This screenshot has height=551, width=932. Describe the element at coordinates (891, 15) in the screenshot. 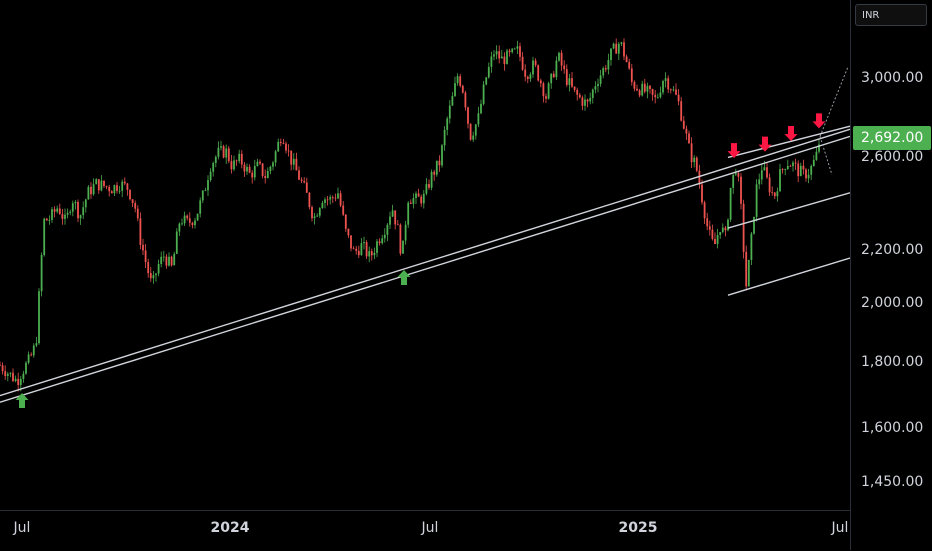

I see `currency-selector: INR` at that location.